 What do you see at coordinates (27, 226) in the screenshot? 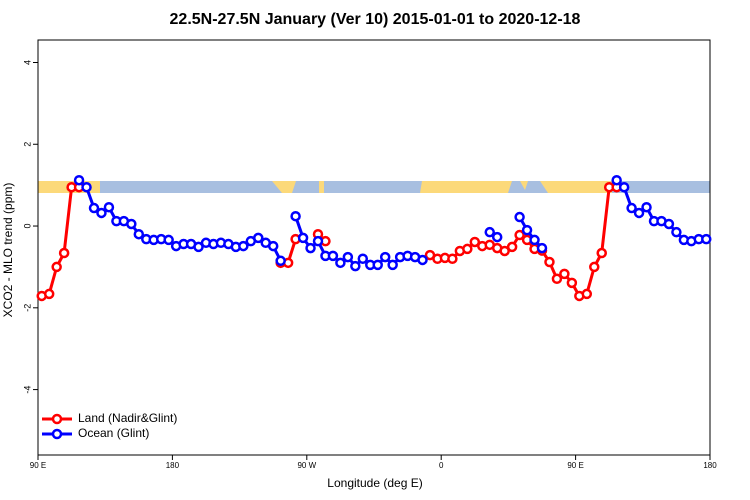
I see `y-tick-label: 0` at bounding box center [27, 226].